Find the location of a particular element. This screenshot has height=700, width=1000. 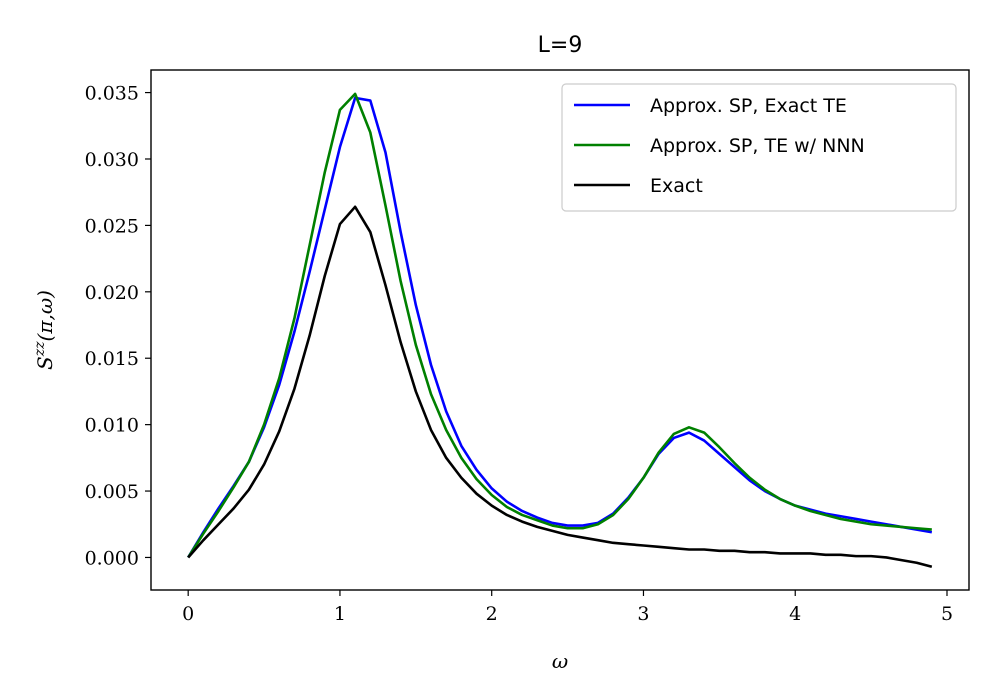

y-tick-label: 0.035 is located at coordinates (112, 94).